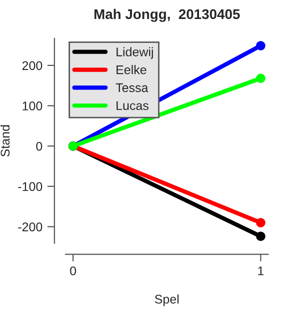  I want to click on legend-label: Eelke, so click(131, 69).